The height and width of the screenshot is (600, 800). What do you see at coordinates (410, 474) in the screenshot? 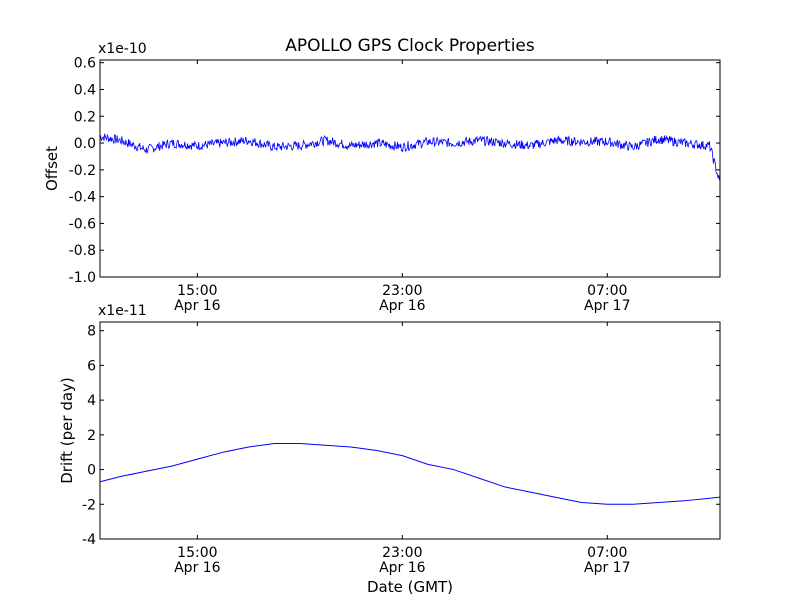
I see `drift-series-line` at bounding box center [410, 474].